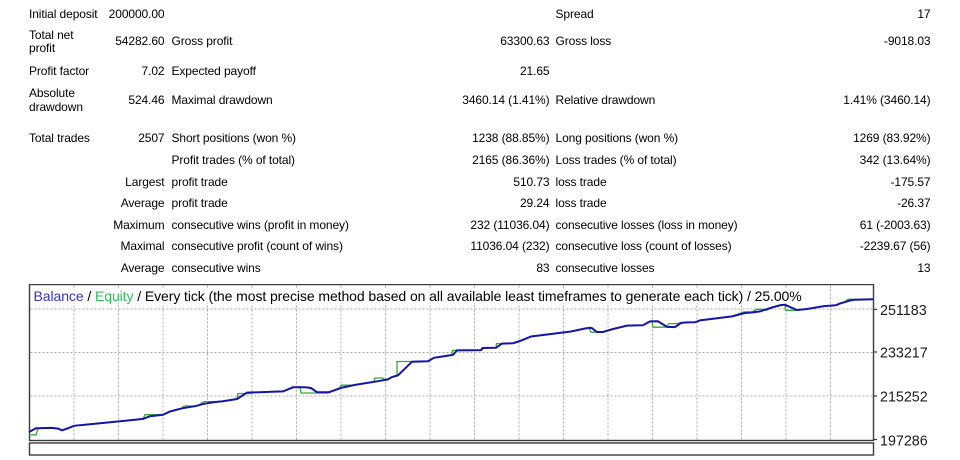 This screenshot has height=460, width=960. What do you see at coordinates (904, 353) in the screenshot?
I see `svg-text: 233217` at bounding box center [904, 353].